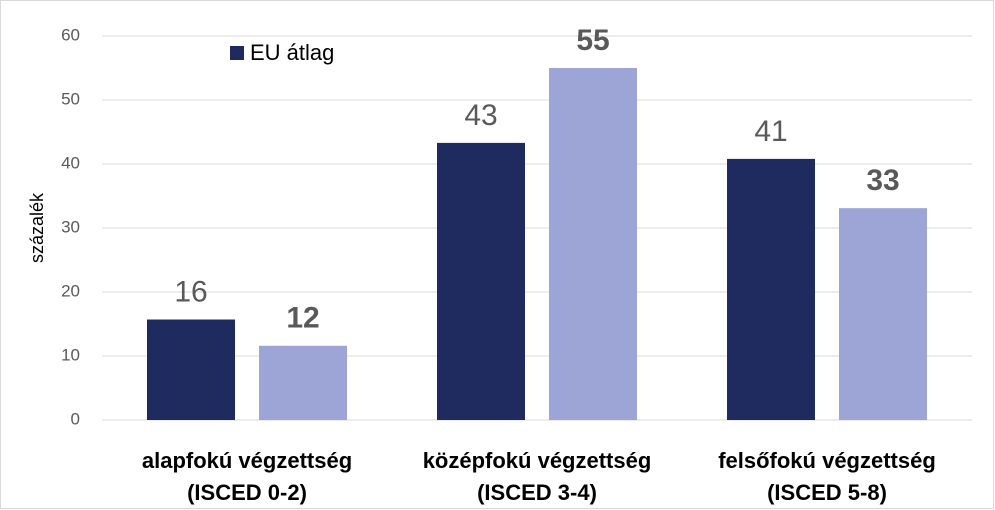 This screenshot has width=995, height=510. I want to click on data-label: 12, so click(302, 318).